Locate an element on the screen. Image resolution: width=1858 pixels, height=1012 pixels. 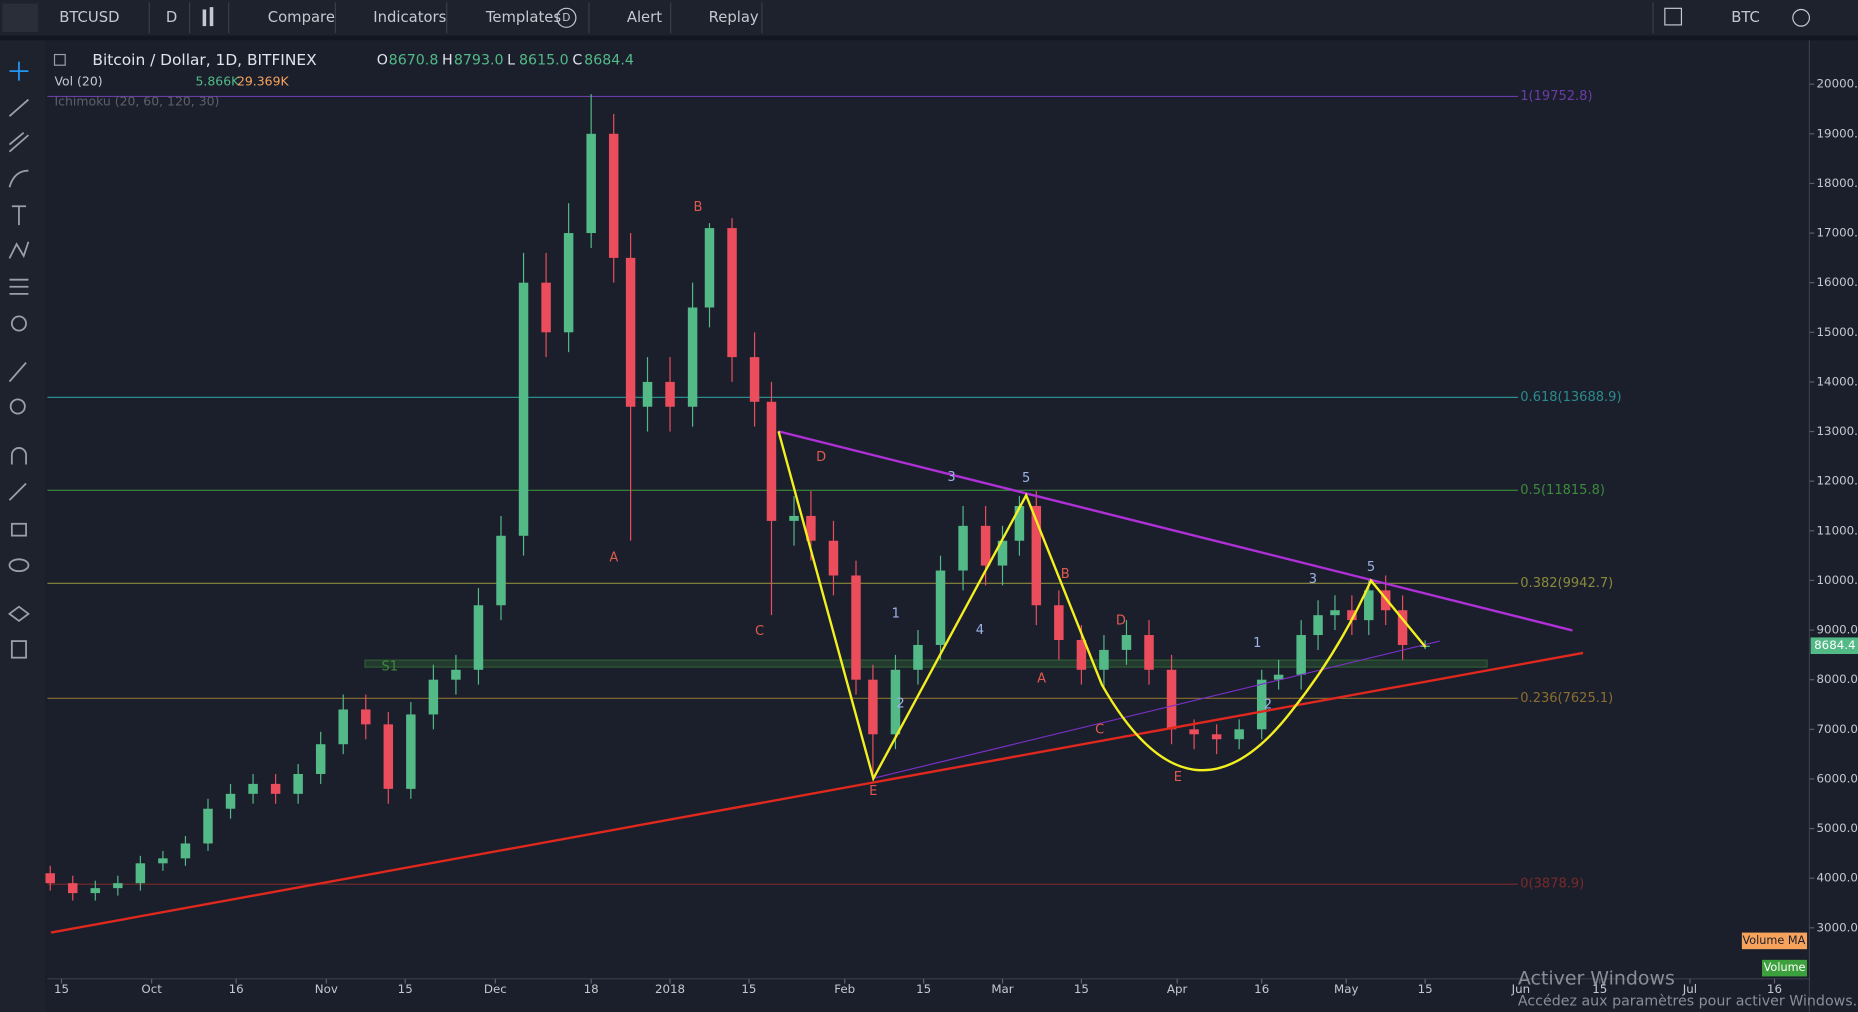
templates-badge-ring is located at coordinates (566, 17).